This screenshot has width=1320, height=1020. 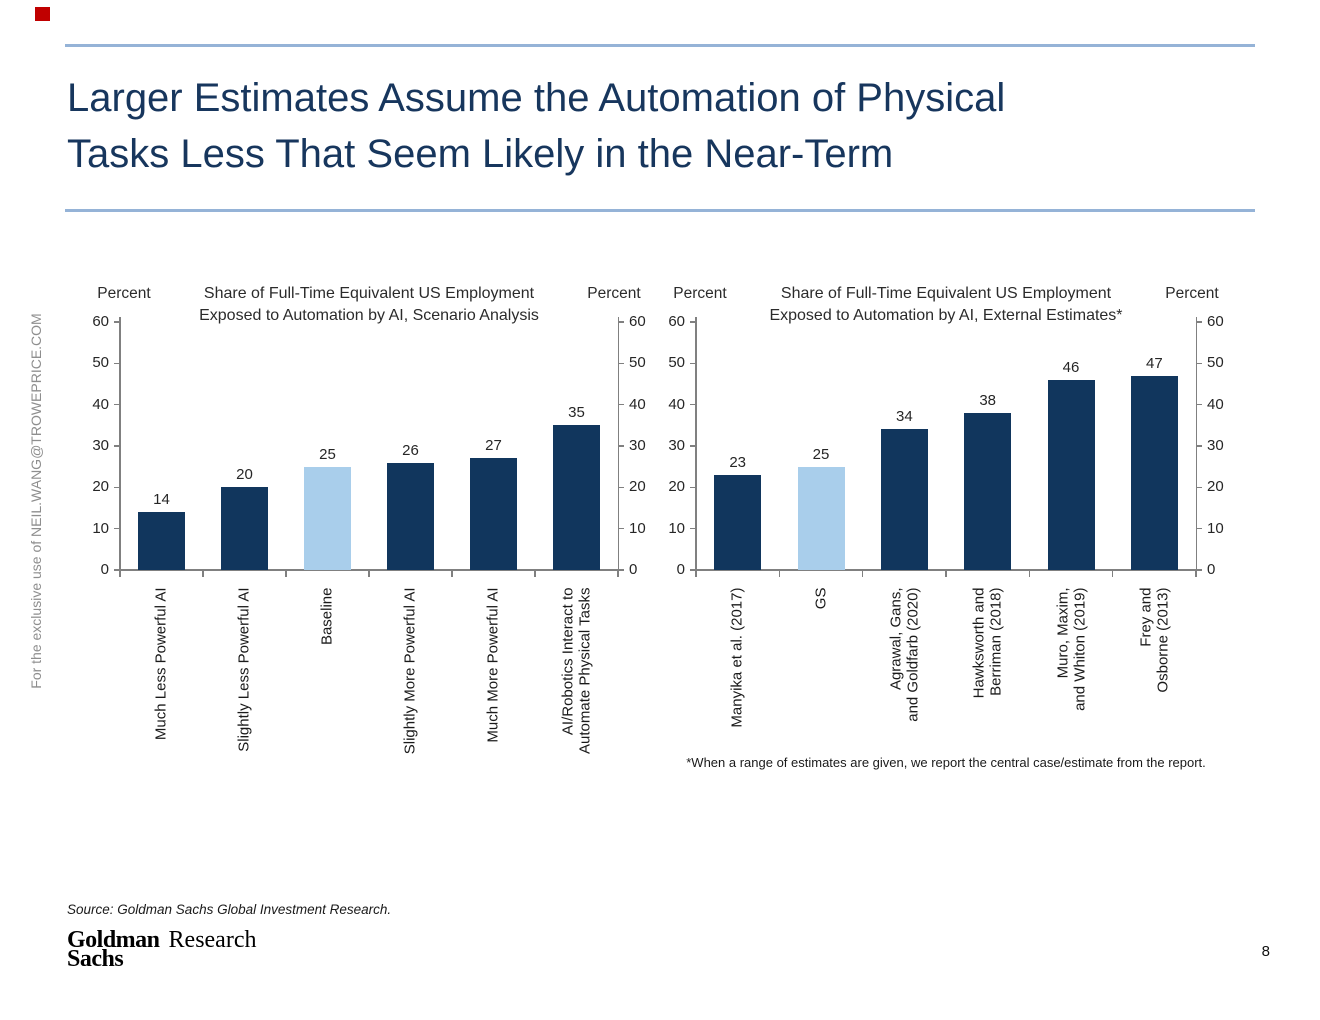 I want to click on corner-marker, so click(x=42, y=14).